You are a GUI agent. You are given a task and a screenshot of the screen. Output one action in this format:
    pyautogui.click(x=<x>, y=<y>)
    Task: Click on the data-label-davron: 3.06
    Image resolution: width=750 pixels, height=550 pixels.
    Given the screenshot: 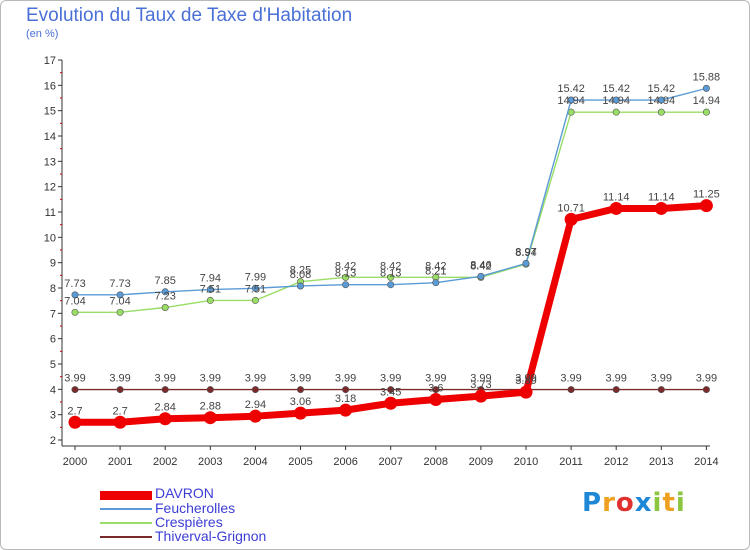 What is the action you would take?
    pyautogui.click(x=300, y=402)
    